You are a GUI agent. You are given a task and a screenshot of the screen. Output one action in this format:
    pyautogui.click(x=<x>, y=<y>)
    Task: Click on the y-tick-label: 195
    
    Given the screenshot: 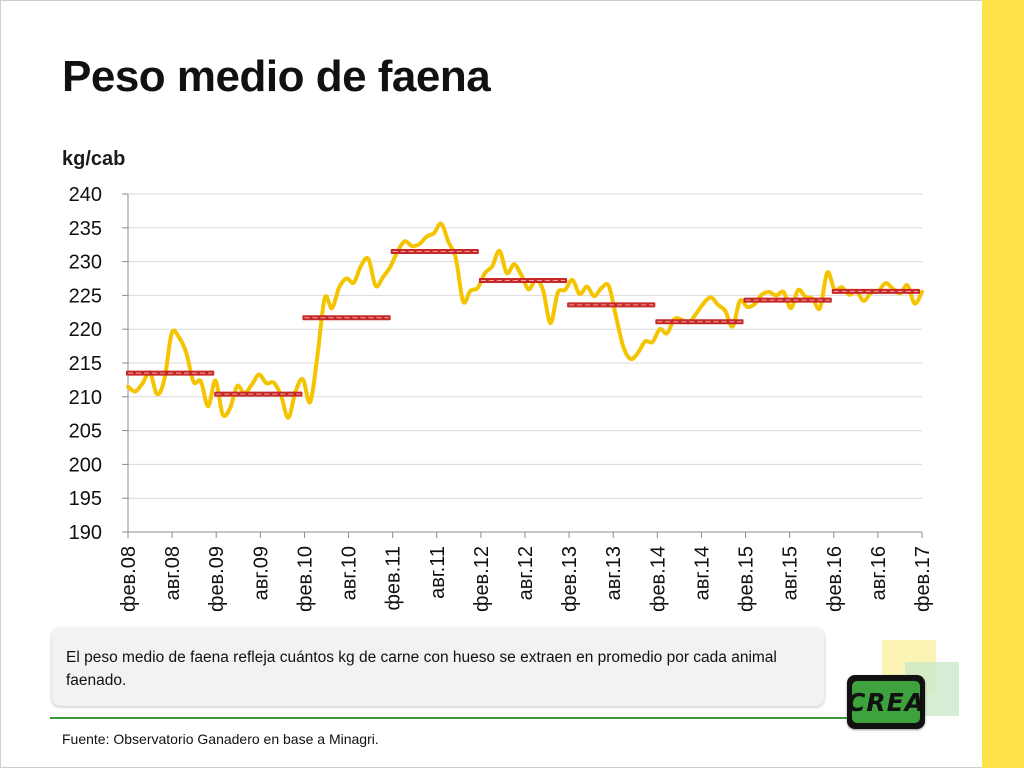 What is the action you would take?
    pyautogui.click(x=85, y=499)
    